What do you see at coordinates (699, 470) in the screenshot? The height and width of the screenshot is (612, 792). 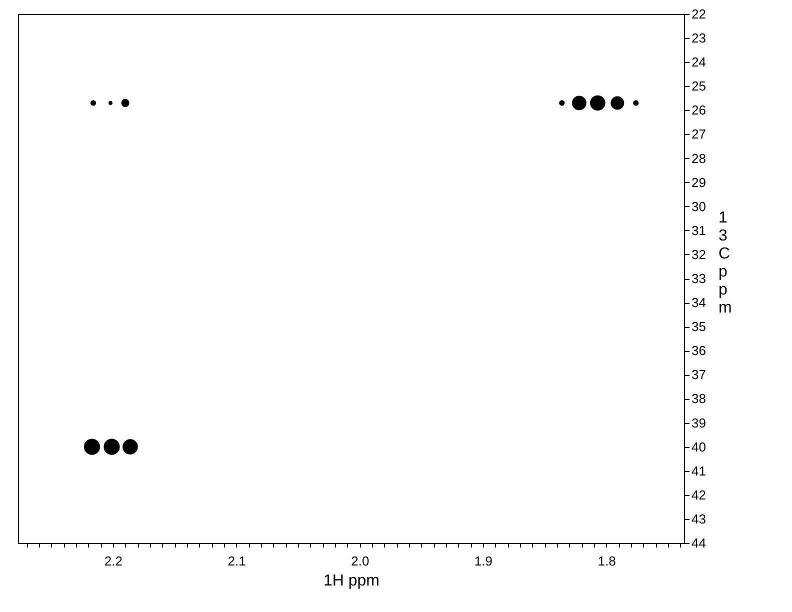 I see `y-tick-label: 41` at bounding box center [699, 470].